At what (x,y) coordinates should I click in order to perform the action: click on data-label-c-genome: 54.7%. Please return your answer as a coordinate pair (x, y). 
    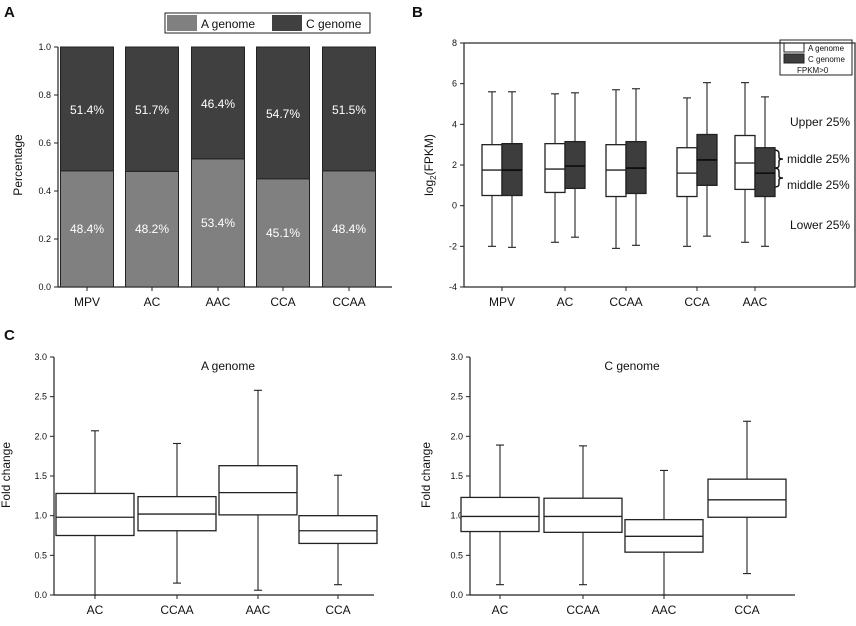
    Looking at the image, I should click on (283, 114).